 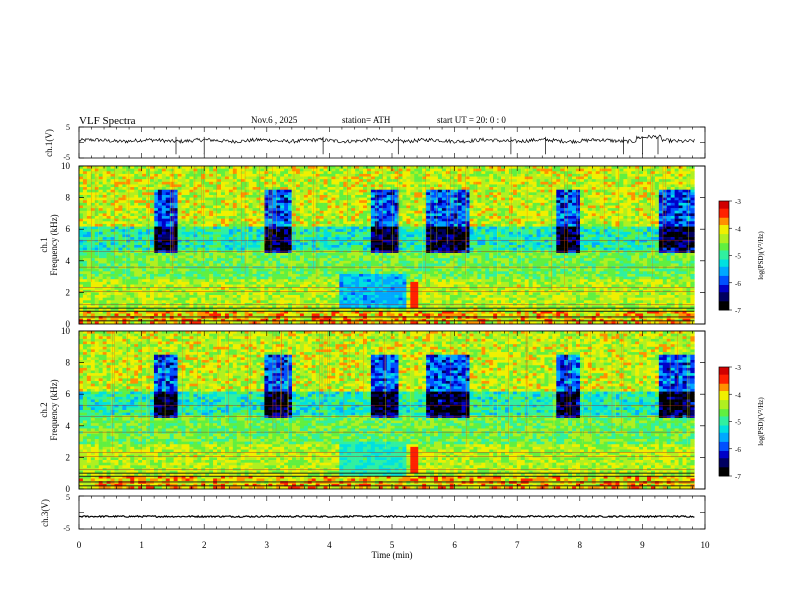 I want to click on ch1-ytick-bottom: -5, so click(x=66, y=157).